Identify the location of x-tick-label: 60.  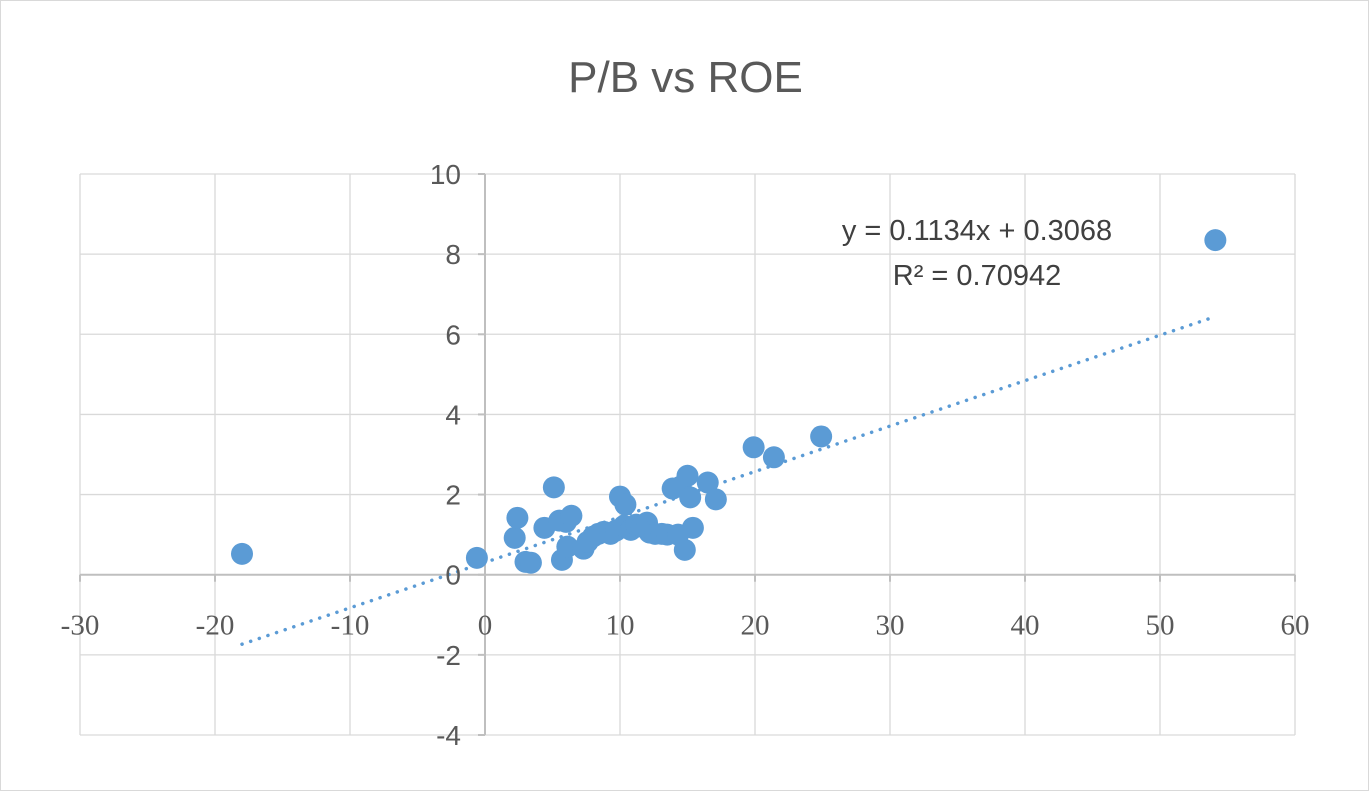
(1295, 626).